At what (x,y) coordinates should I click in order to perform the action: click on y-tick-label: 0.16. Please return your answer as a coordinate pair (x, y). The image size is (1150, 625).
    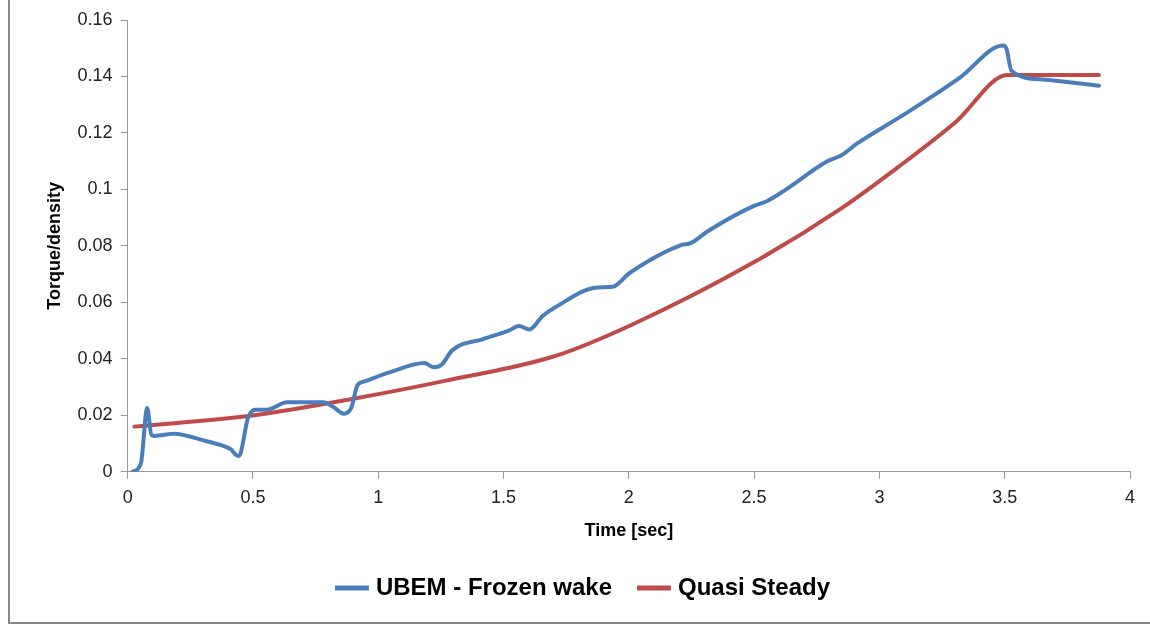
    Looking at the image, I should click on (95, 18).